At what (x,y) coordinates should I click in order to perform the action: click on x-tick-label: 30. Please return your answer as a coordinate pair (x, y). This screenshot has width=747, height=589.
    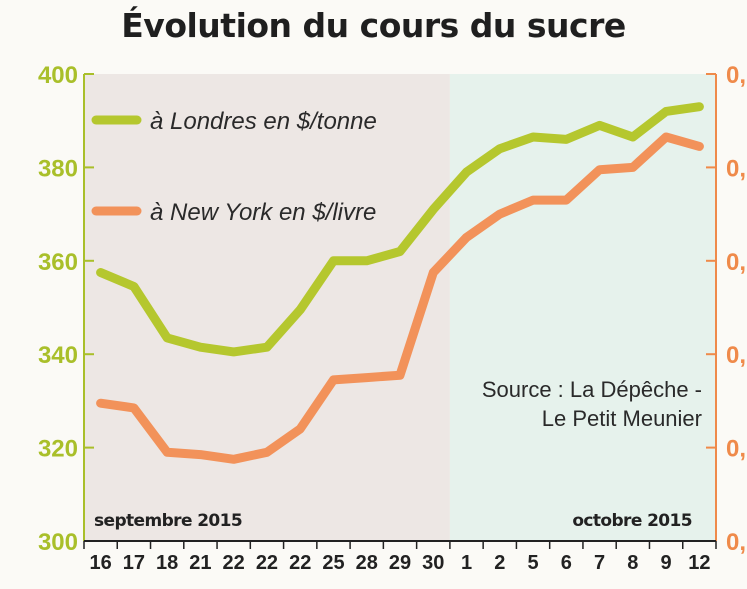
    Looking at the image, I should click on (433, 563).